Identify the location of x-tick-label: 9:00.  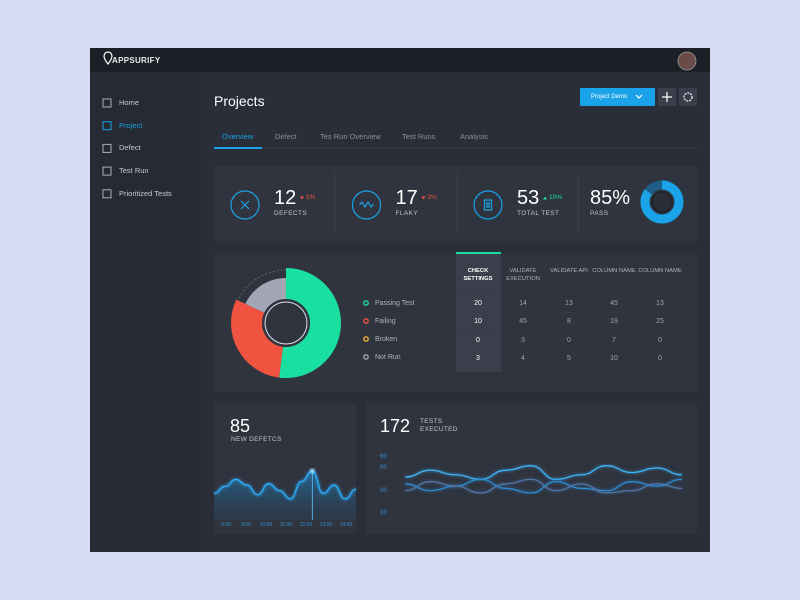
(246, 525).